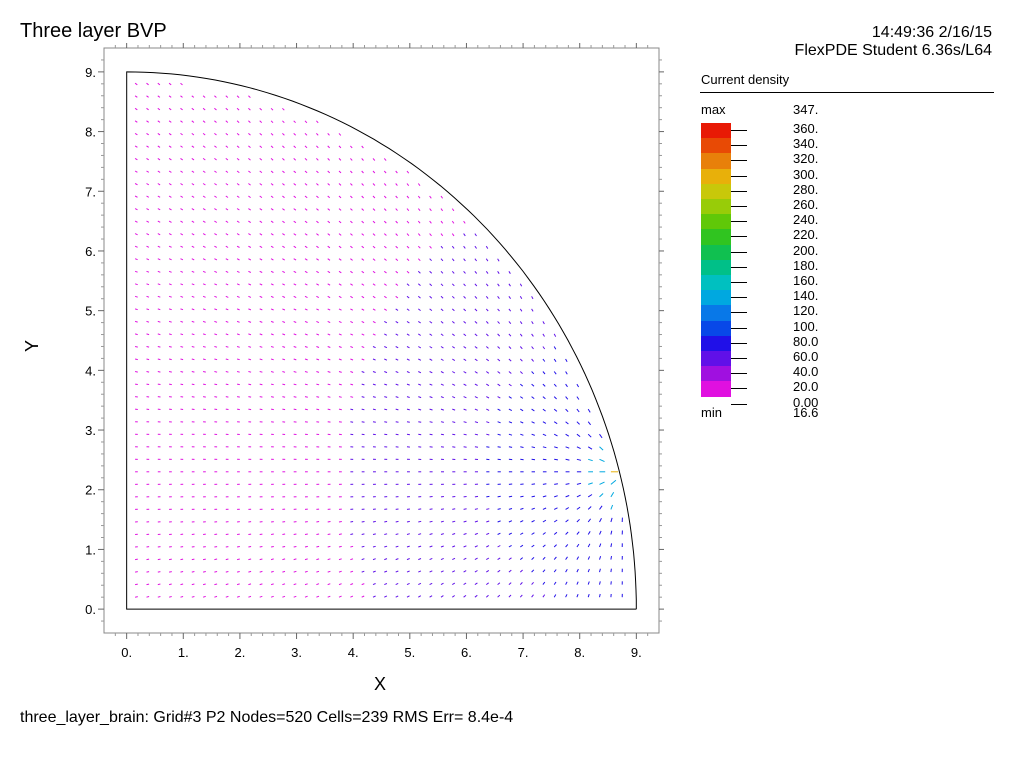  Describe the element at coordinates (806, 250) in the screenshot. I see `legend-level-label: 200.` at that location.